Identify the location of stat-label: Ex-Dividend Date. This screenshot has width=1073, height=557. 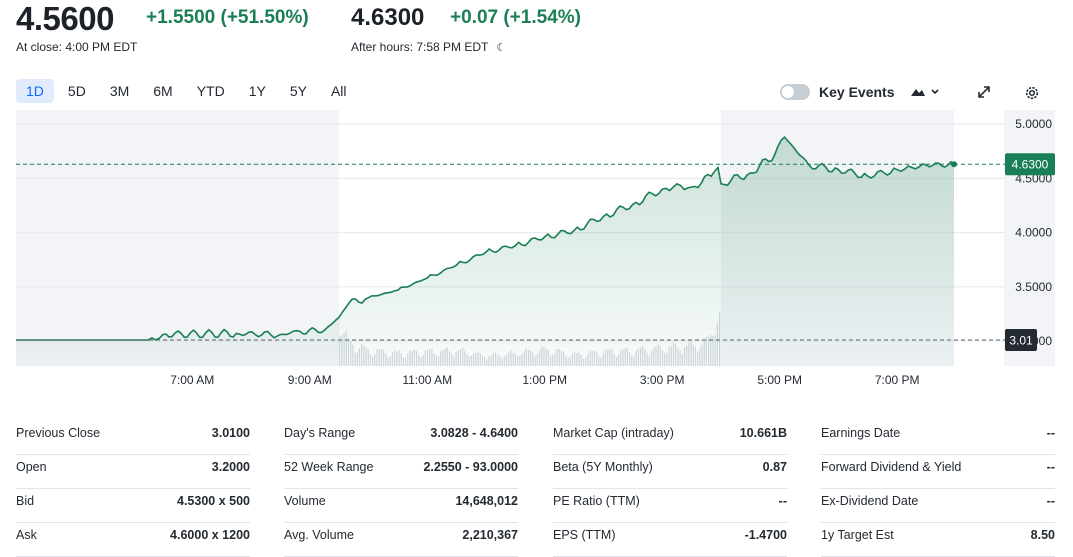
(870, 501).